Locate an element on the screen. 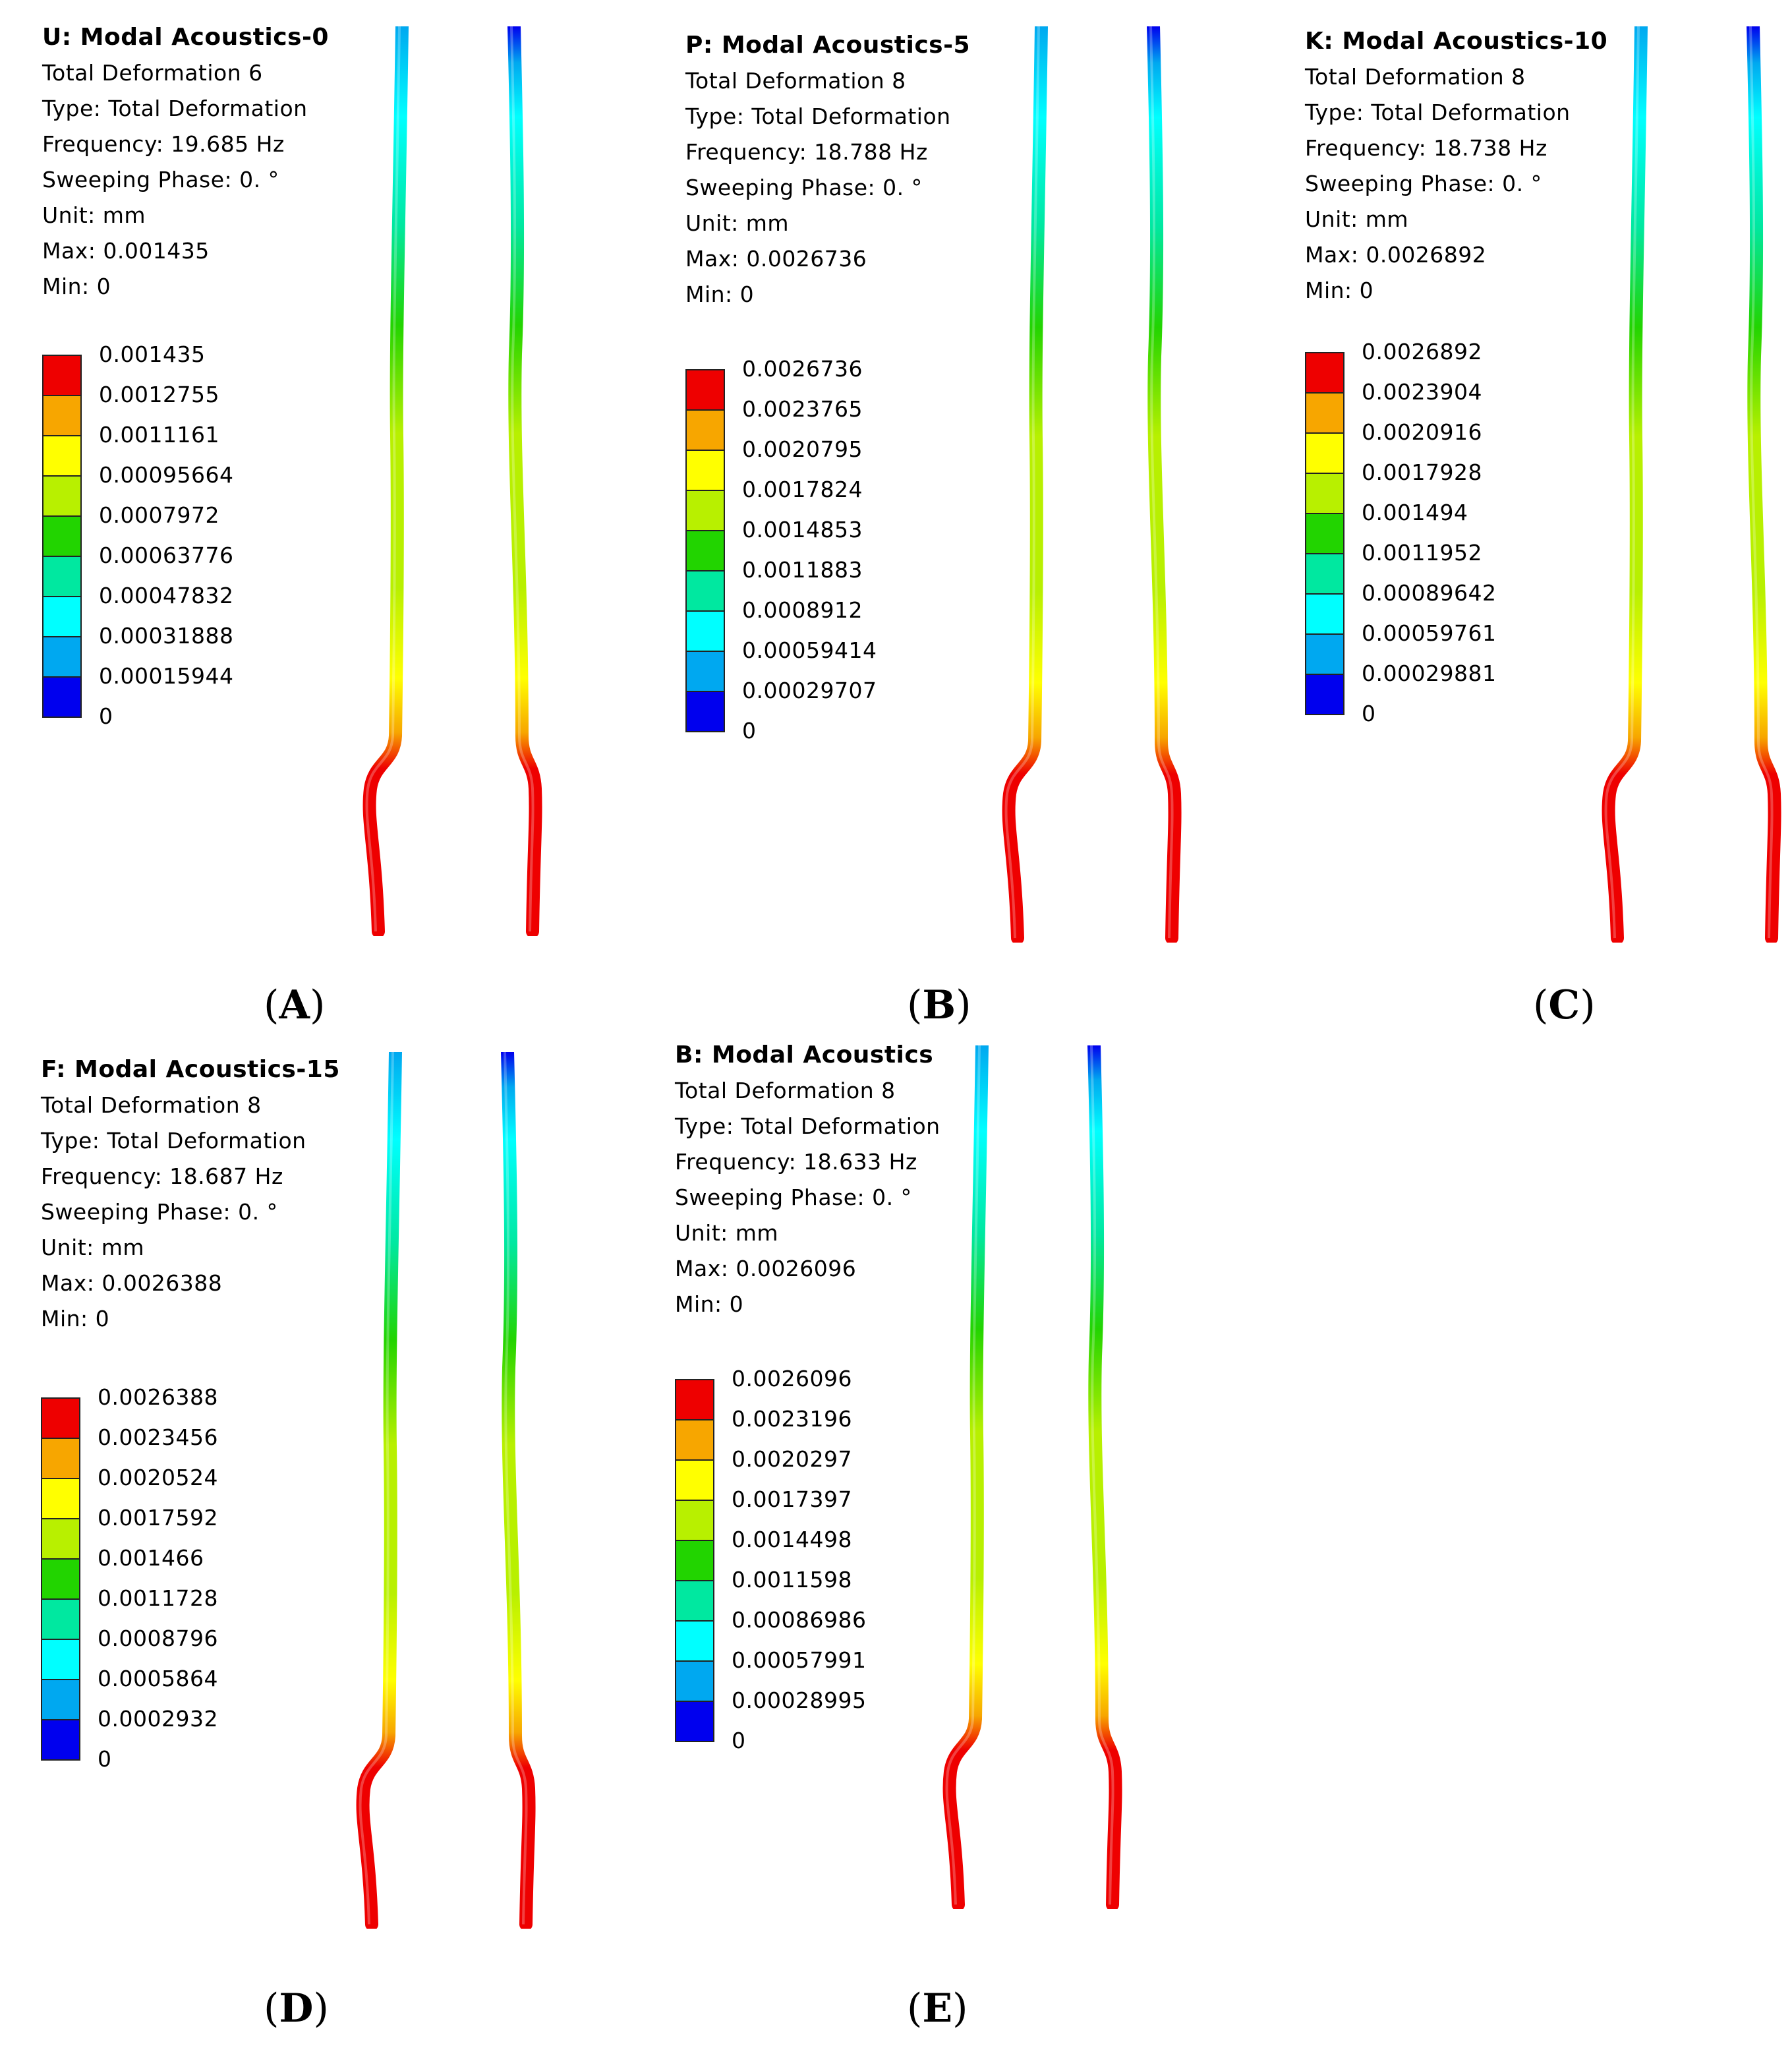  caption-letter: D is located at coordinates (296, 2009).